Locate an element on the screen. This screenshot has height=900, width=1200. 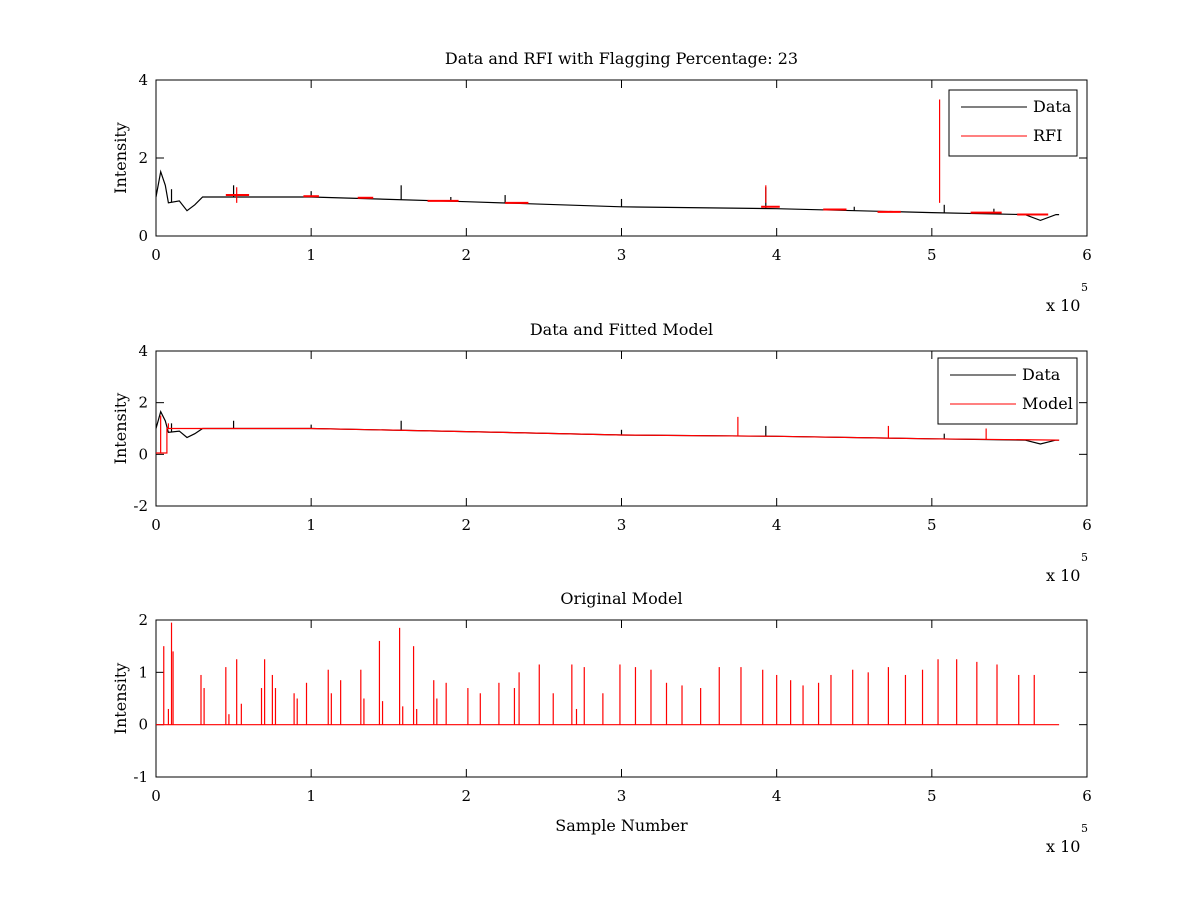
axes-box is located at coordinates (621, 698).